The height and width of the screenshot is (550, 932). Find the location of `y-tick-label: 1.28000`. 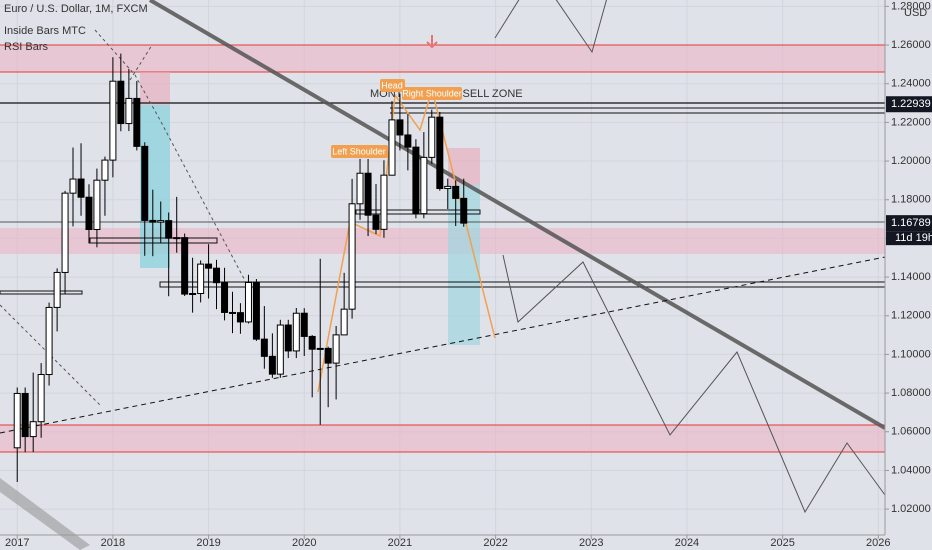

y-tick-label: 1.28000 is located at coordinates (911, 6).